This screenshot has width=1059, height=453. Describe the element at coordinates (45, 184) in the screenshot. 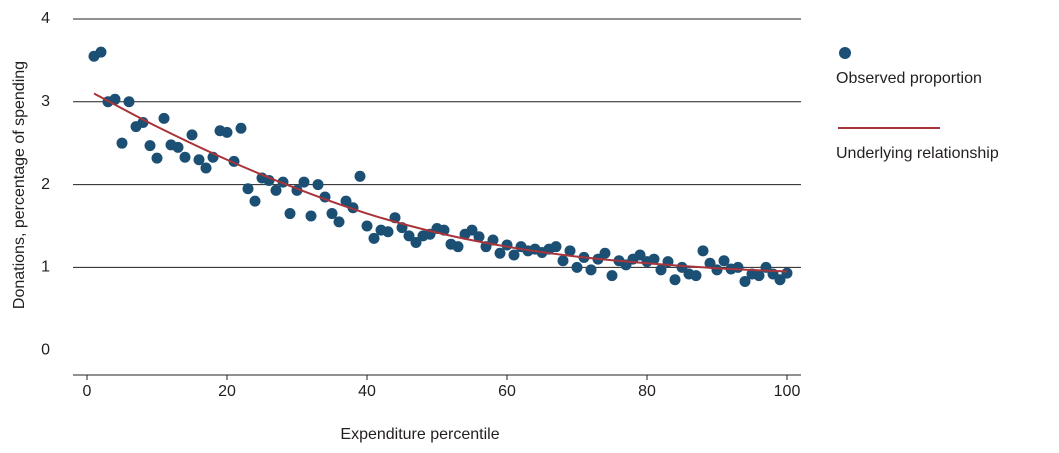

I see `y-tick-label: 2` at that location.